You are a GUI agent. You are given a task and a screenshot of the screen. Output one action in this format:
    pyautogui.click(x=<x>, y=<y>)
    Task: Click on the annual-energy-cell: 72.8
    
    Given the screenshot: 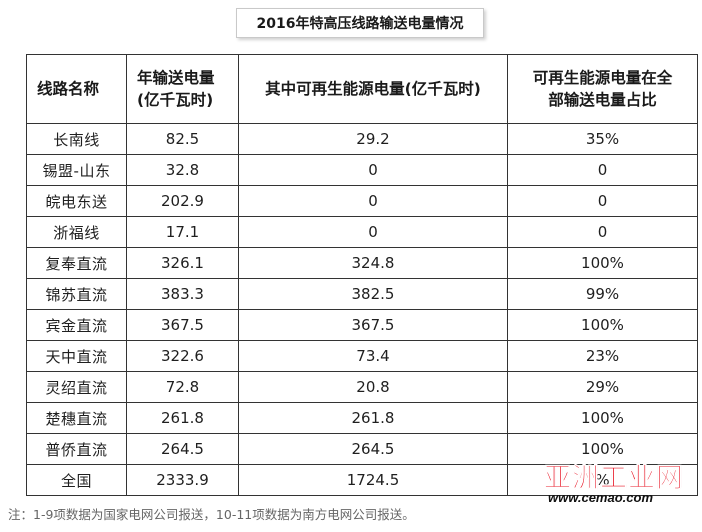 What is the action you would take?
    pyautogui.click(x=182, y=387)
    